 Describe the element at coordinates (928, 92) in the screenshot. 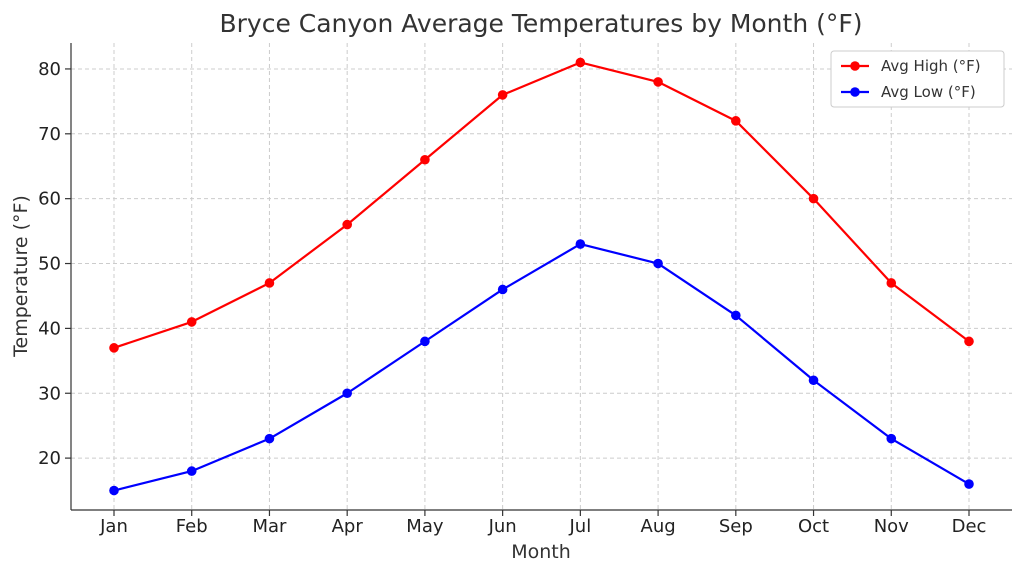

I see `legend-label: Avg Low (°F)` at that location.